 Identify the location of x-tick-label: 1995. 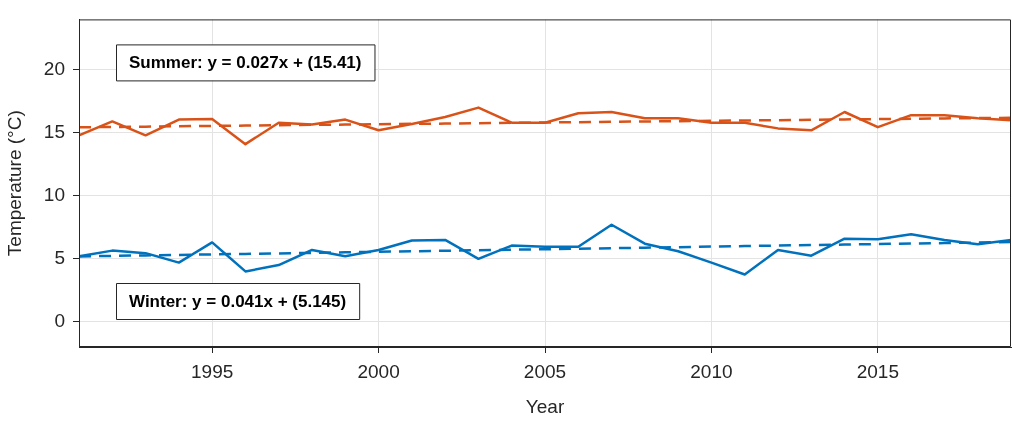
(212, 371).